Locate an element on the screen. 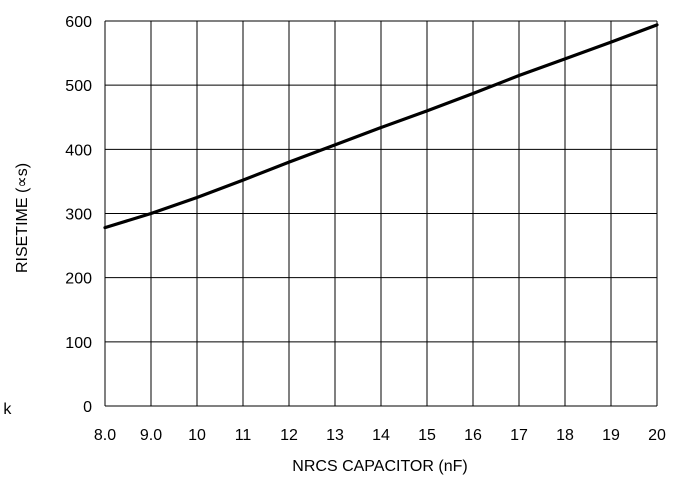 This screenshot has height=479, width=683. x-tick-labels: 8.0 9.0 10 11 12 13 14 15 16 17 18 19 20 is located at coordinates (380, 435).